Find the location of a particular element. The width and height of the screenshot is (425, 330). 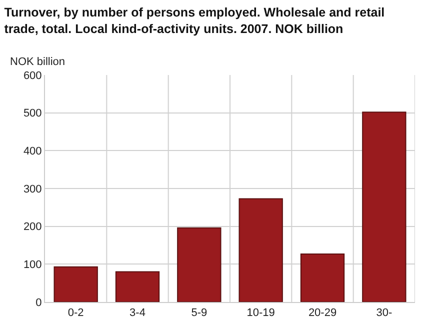

x-tick-label: 3-4 is located at coordinates (138, 313).